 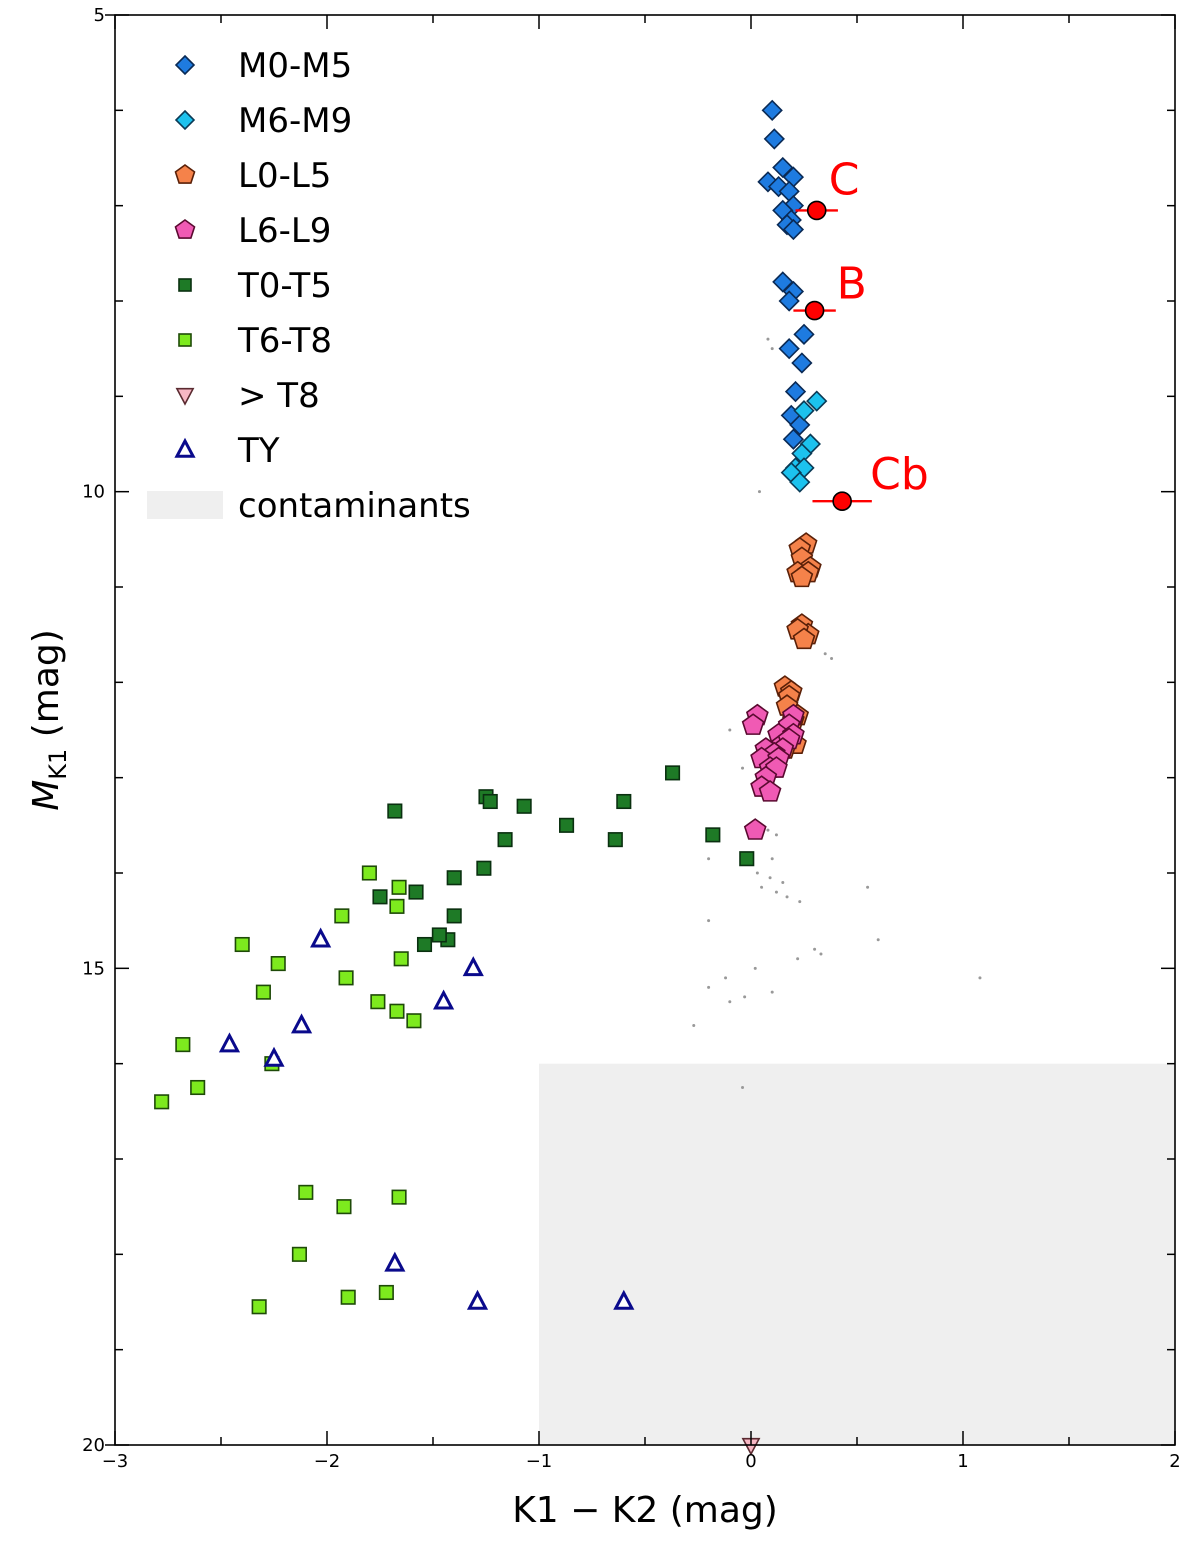 I want to click on legend-label-contaminants: contaminants, so click(x=354, y=506).